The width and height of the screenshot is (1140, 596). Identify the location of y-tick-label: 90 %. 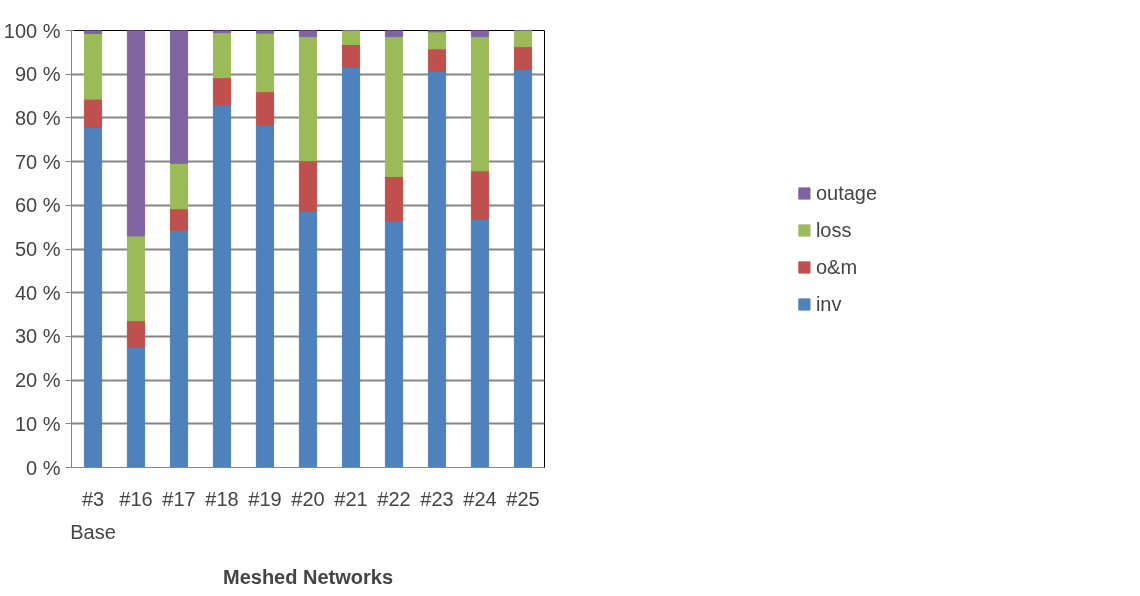
(37, 74).